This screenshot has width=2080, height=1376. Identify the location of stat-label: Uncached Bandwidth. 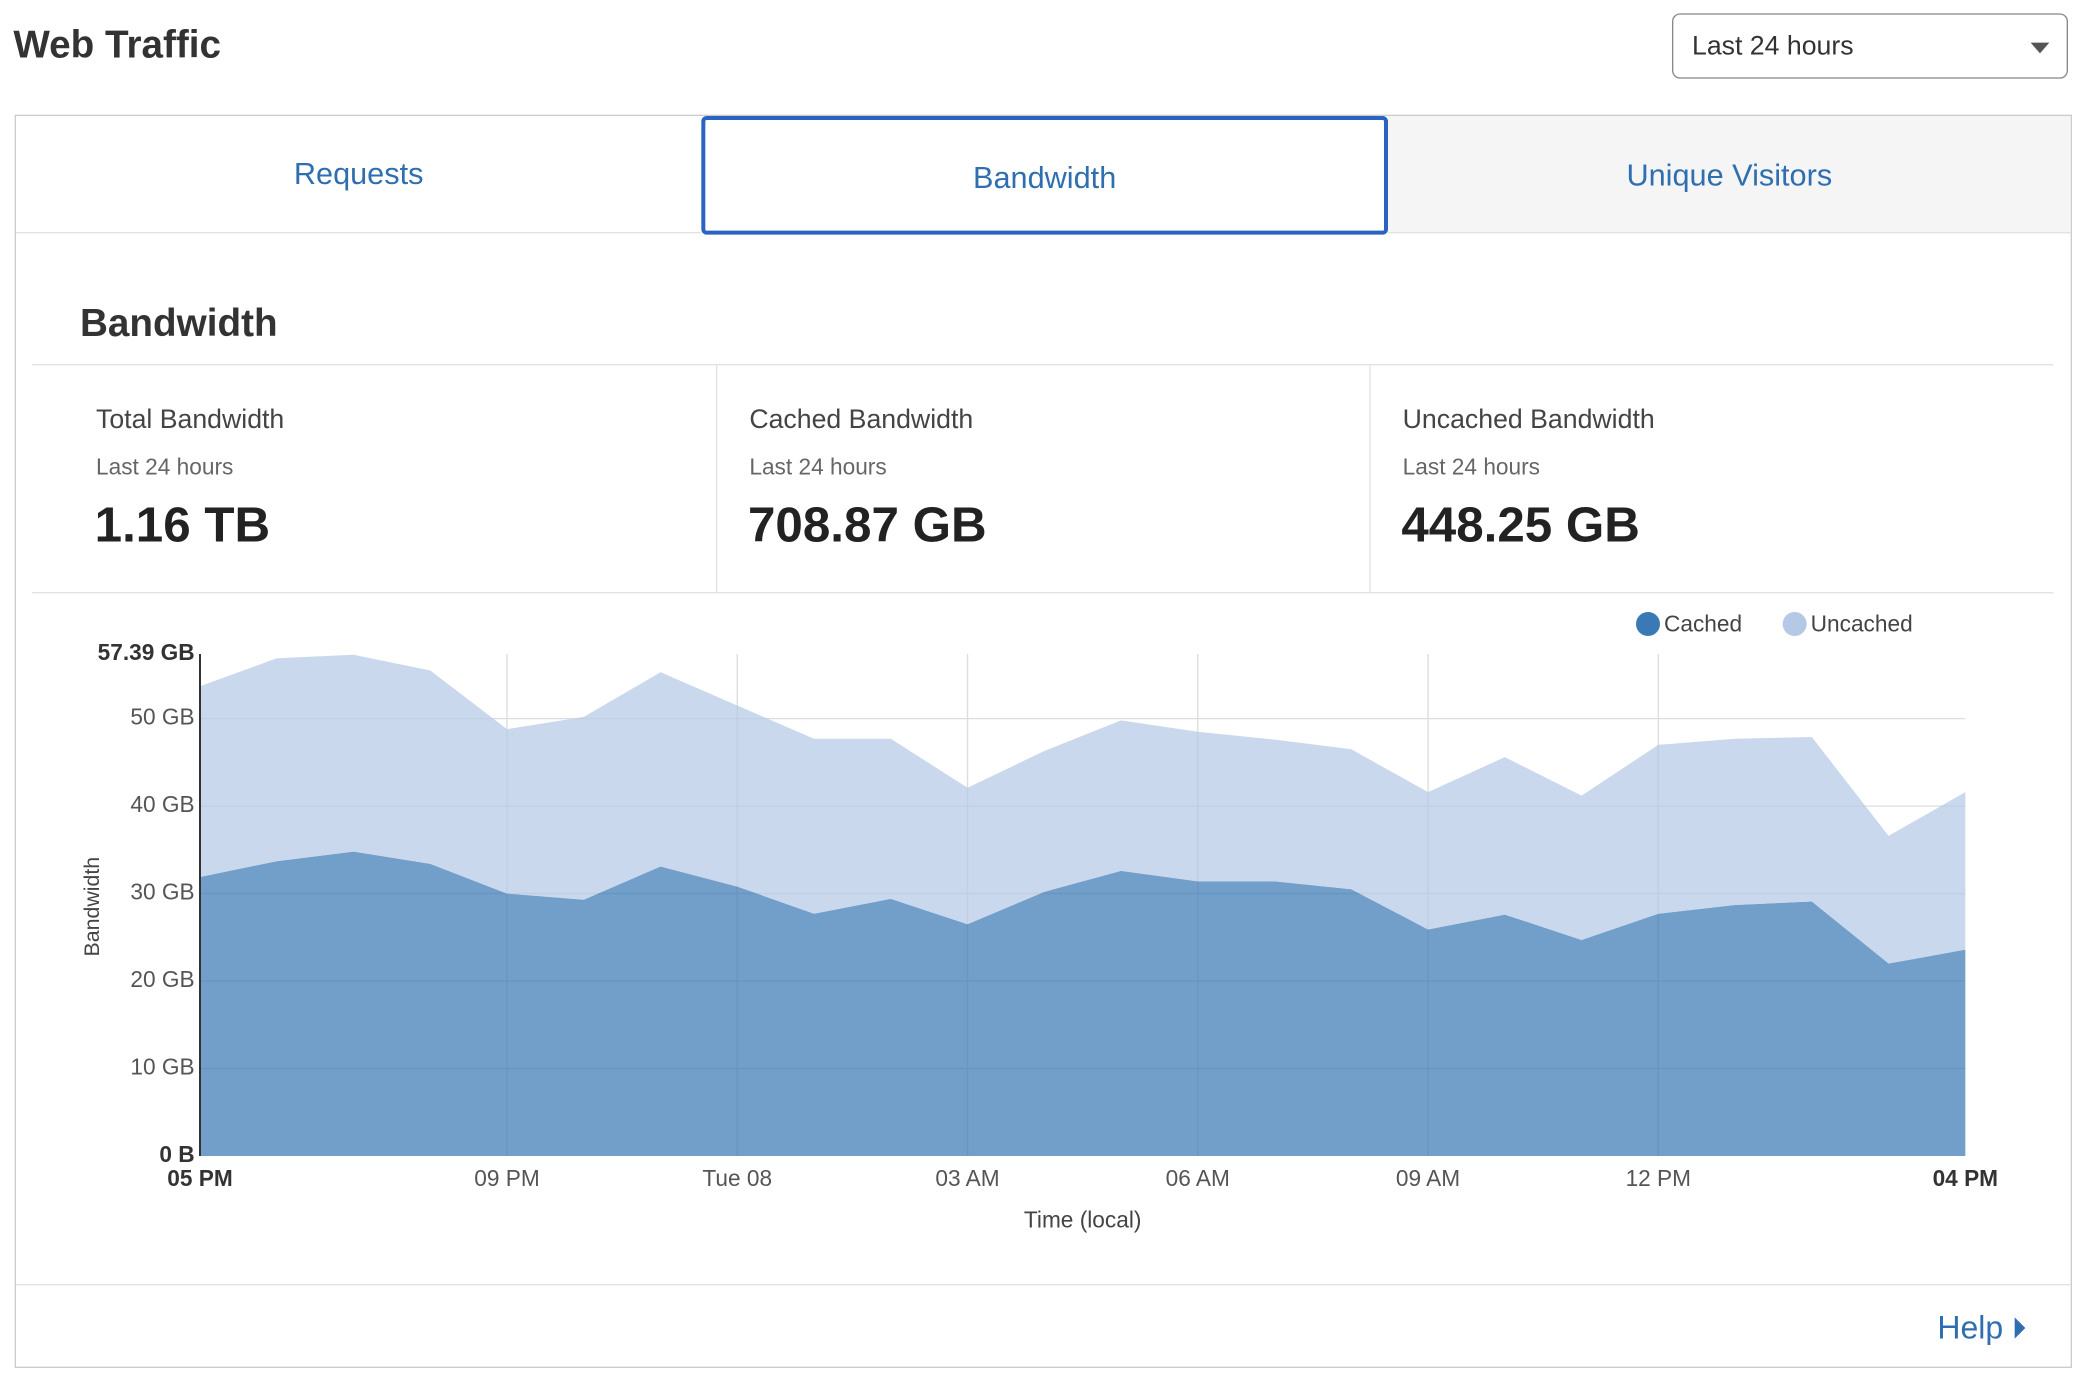
(1528, 420).